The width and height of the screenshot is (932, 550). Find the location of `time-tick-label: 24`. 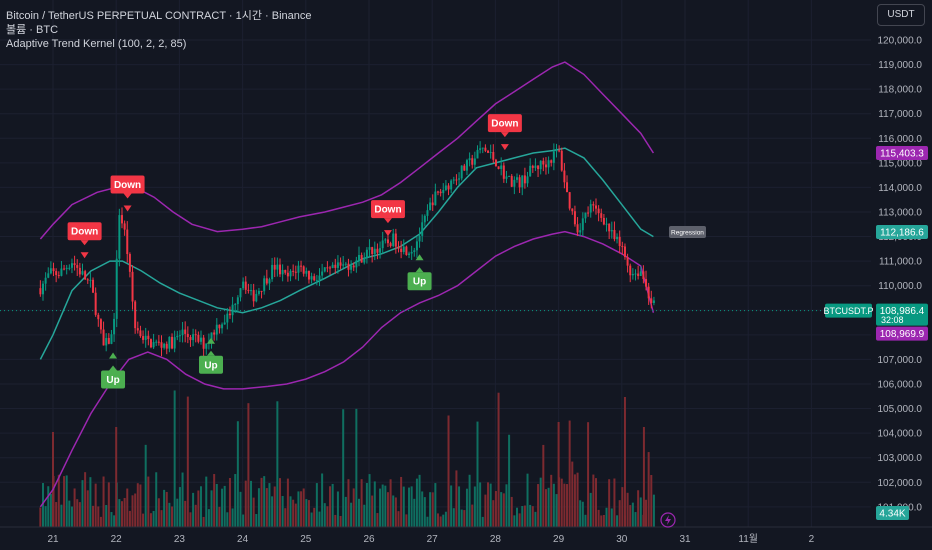

time-tick-label: 24 is located at coordinates (243, 539).